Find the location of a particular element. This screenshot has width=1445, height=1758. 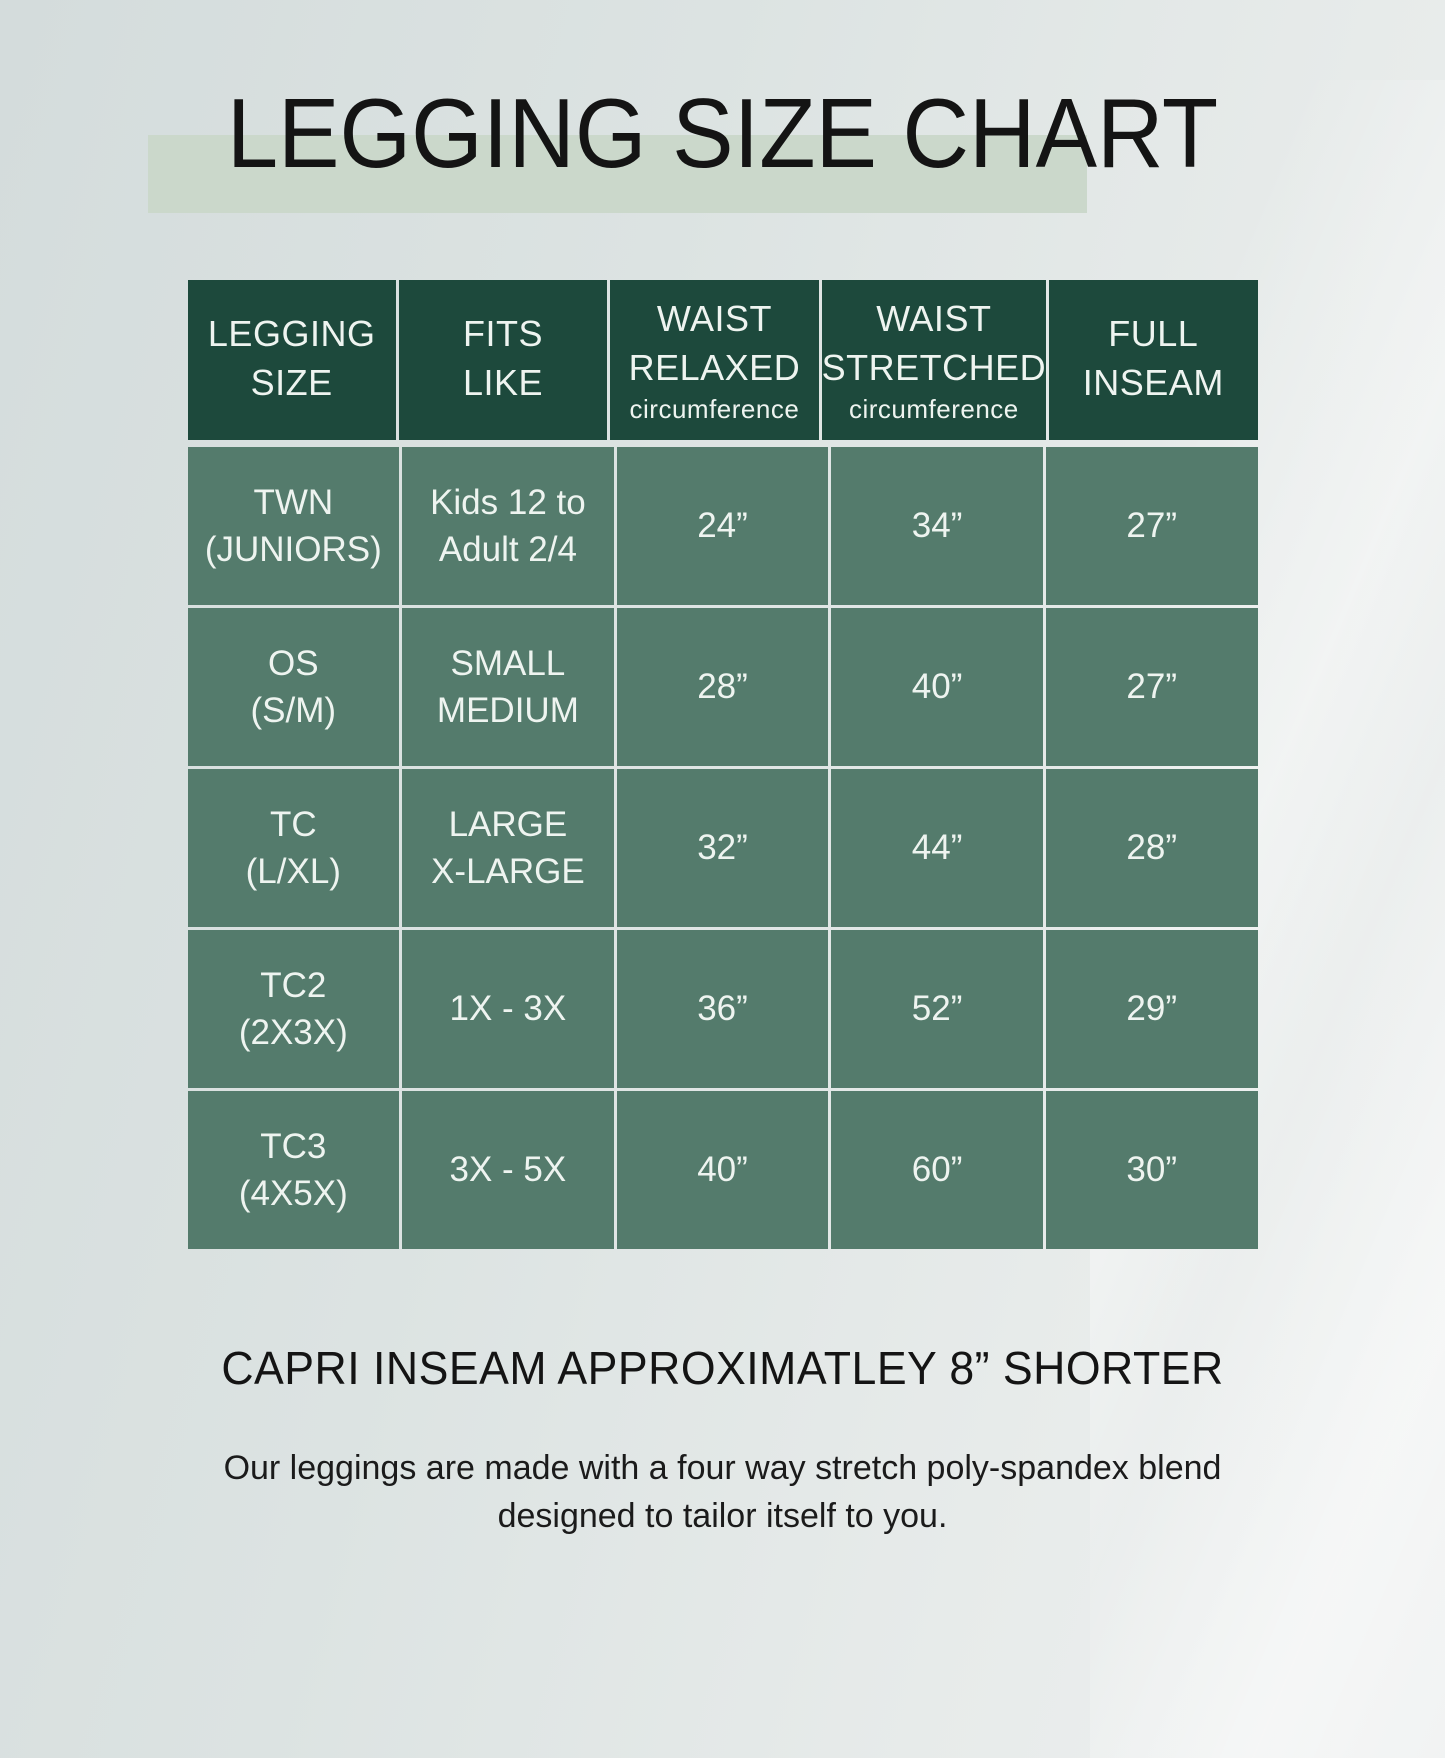

cell-text: Kids 12 to is located at coordinates (508, 502).